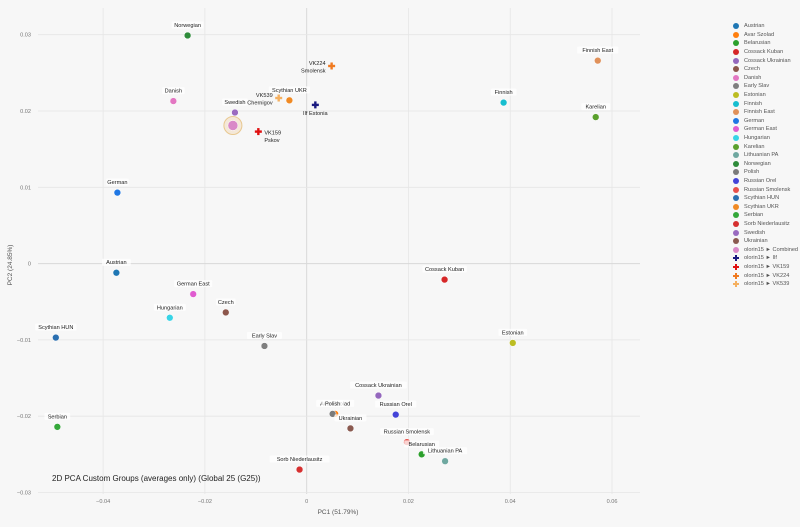  What do you see at coordinates (766, 275) in the screenshot?
I see `legend-item: olorin15 ► VK224` at bounding box center [766, 275].